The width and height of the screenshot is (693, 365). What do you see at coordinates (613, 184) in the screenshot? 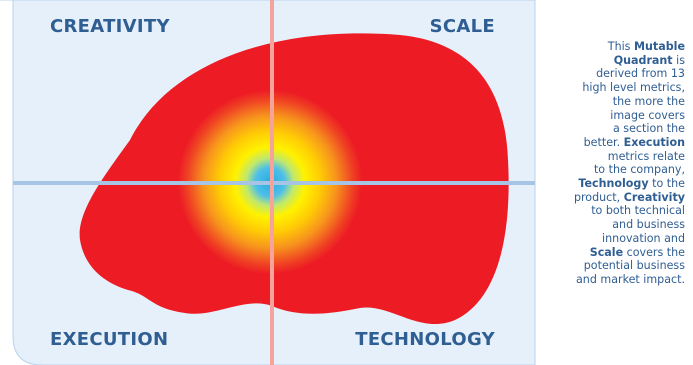
I see `desc-bold: Technology` at bounding box center [613, 184].